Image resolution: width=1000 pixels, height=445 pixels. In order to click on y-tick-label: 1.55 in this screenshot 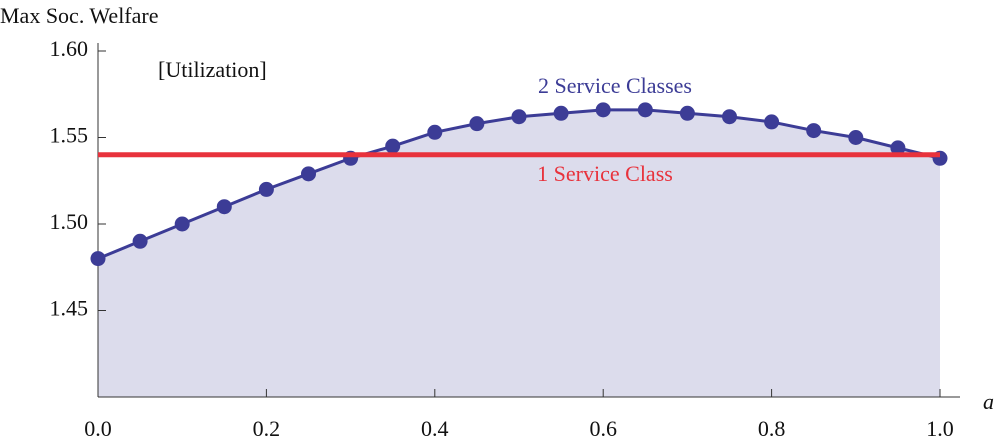, I will do `click(69, 135)`.